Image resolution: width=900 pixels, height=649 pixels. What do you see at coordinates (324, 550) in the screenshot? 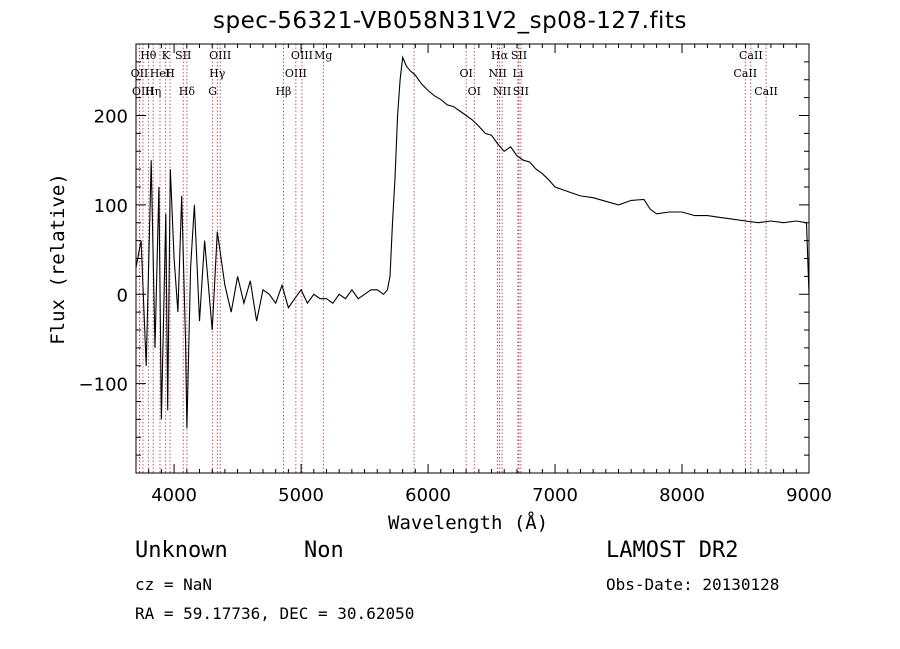
I see `subclass-label: Non` at bounding box center [324, 550].